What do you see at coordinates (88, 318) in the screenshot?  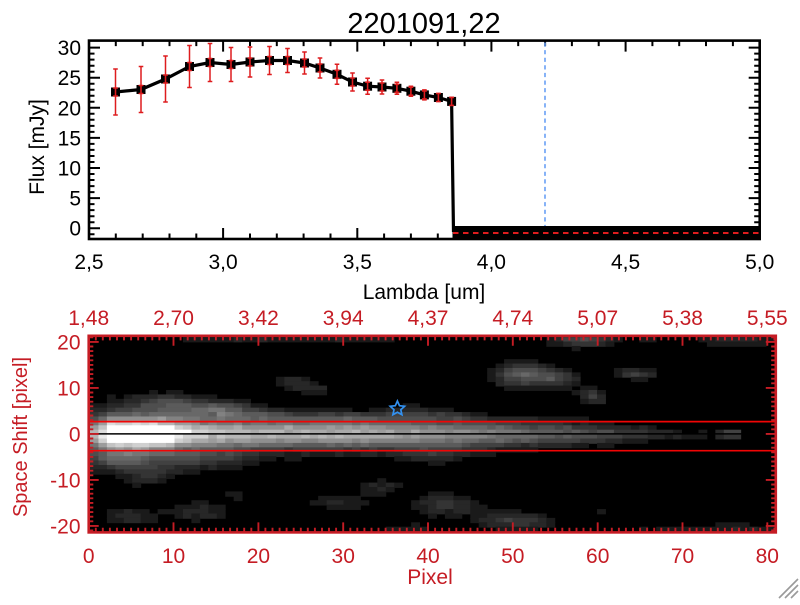 I see `svg-text: 1,48` at bounding box center [88, 318].